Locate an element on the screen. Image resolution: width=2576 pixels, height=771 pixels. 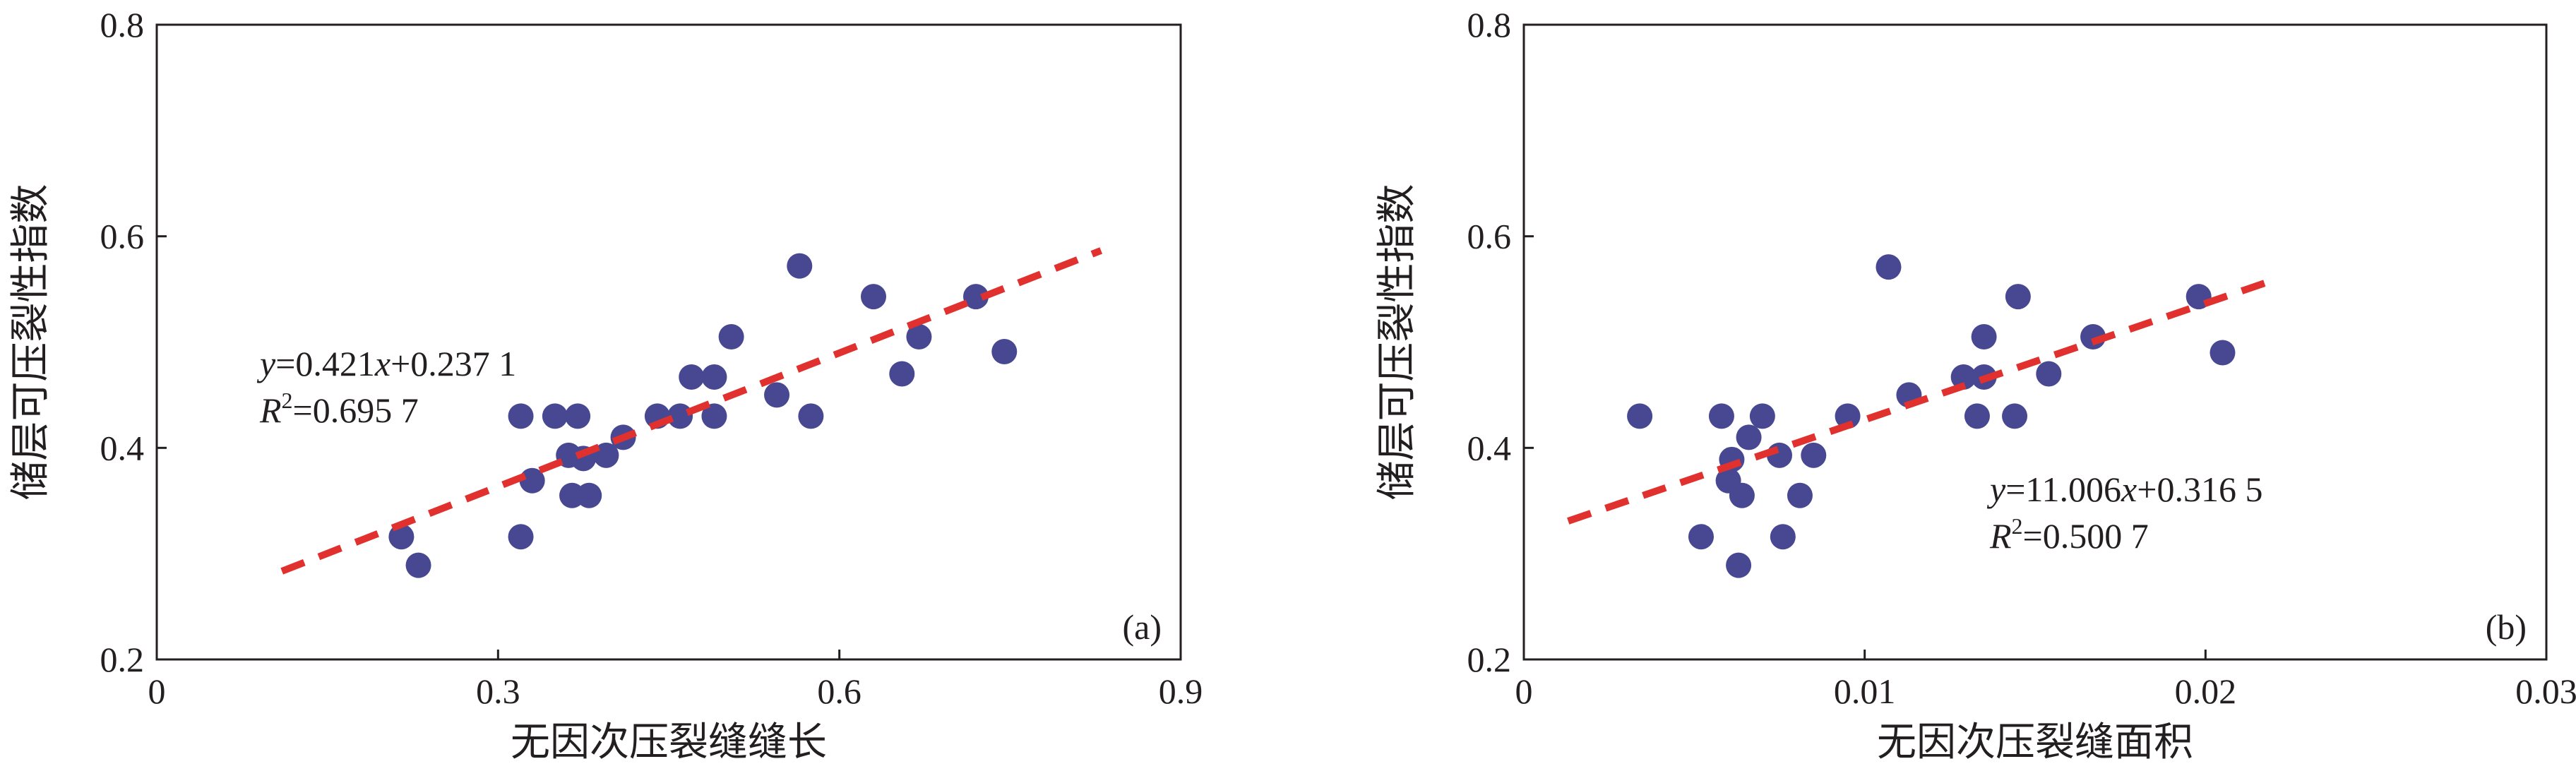
fit-equation: y=0.421x+0.237 1 is located at coordinates (386, 364).